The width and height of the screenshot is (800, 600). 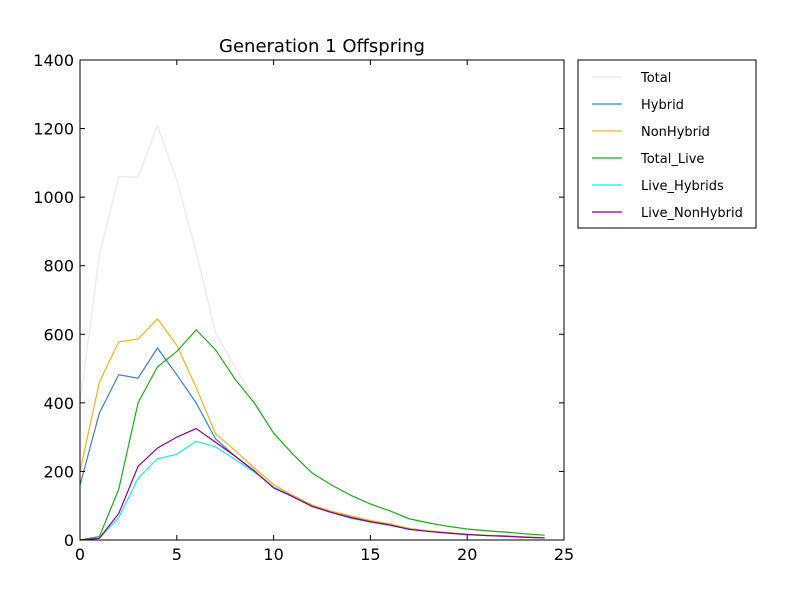 I want to click on x-tick-label: 5, so click(x=177, y=554).